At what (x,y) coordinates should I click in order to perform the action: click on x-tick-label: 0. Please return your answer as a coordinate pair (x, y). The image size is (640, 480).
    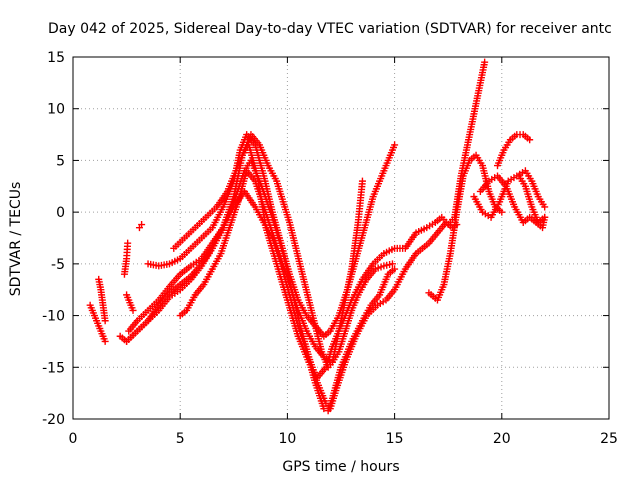
    Looking at the image, I should click on (73, 439).